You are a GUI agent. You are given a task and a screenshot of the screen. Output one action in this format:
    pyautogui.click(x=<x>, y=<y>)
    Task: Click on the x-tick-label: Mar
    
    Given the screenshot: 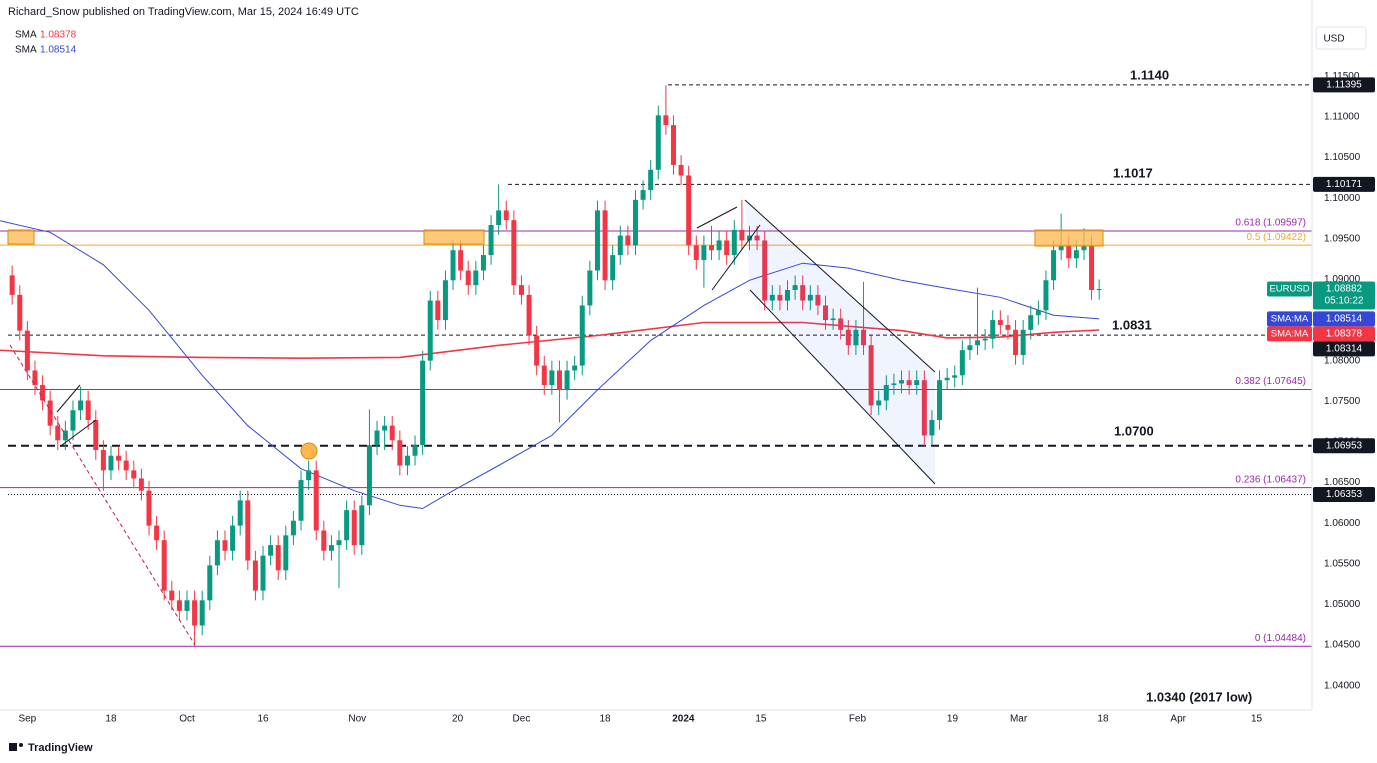 What is the action you would take?
    pyautogui.click(x=1019, y=719)
    